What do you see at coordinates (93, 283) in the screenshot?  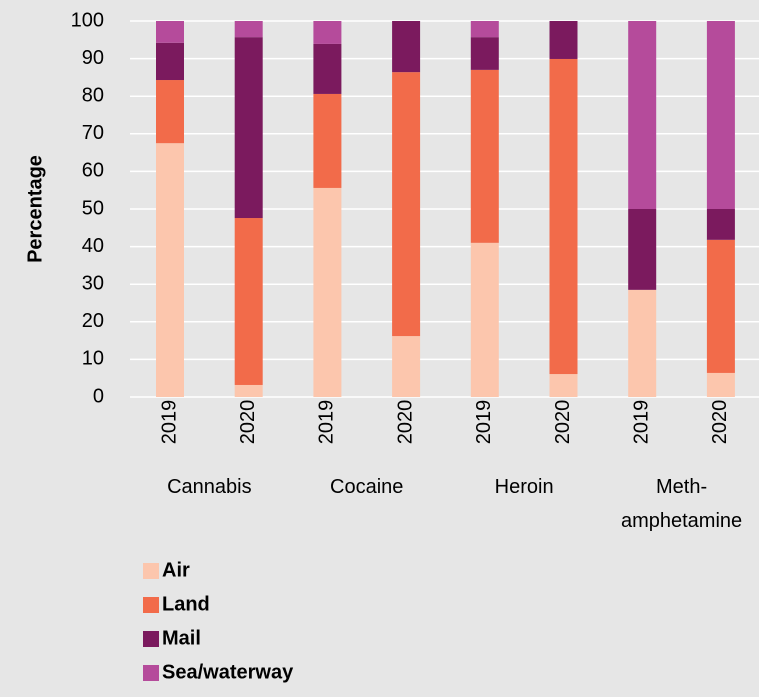 I see `y-tick-label: 30` at bounding box center [93, 283].